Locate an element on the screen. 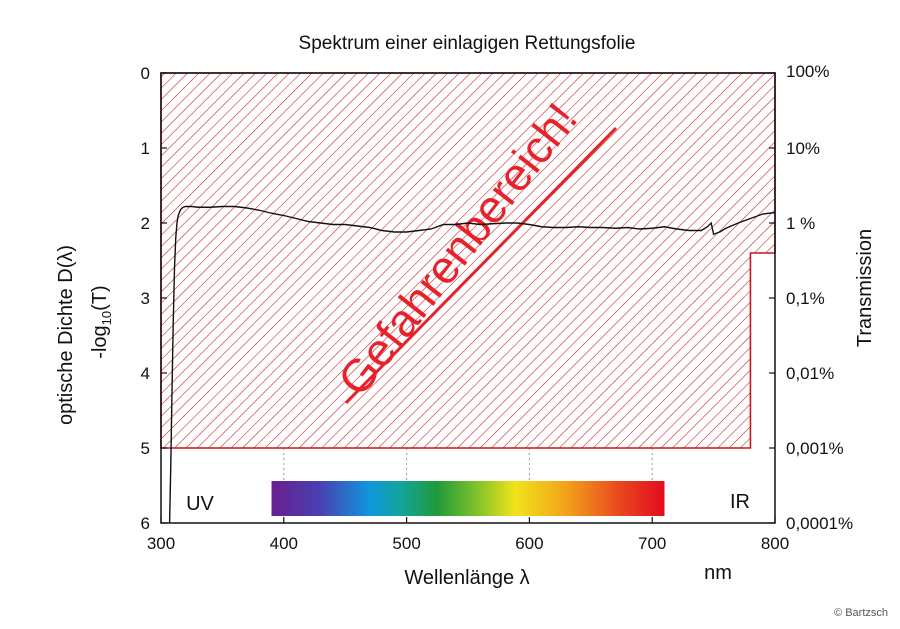  right-tick-3: 0,1% is located at coordinates (805, 298).